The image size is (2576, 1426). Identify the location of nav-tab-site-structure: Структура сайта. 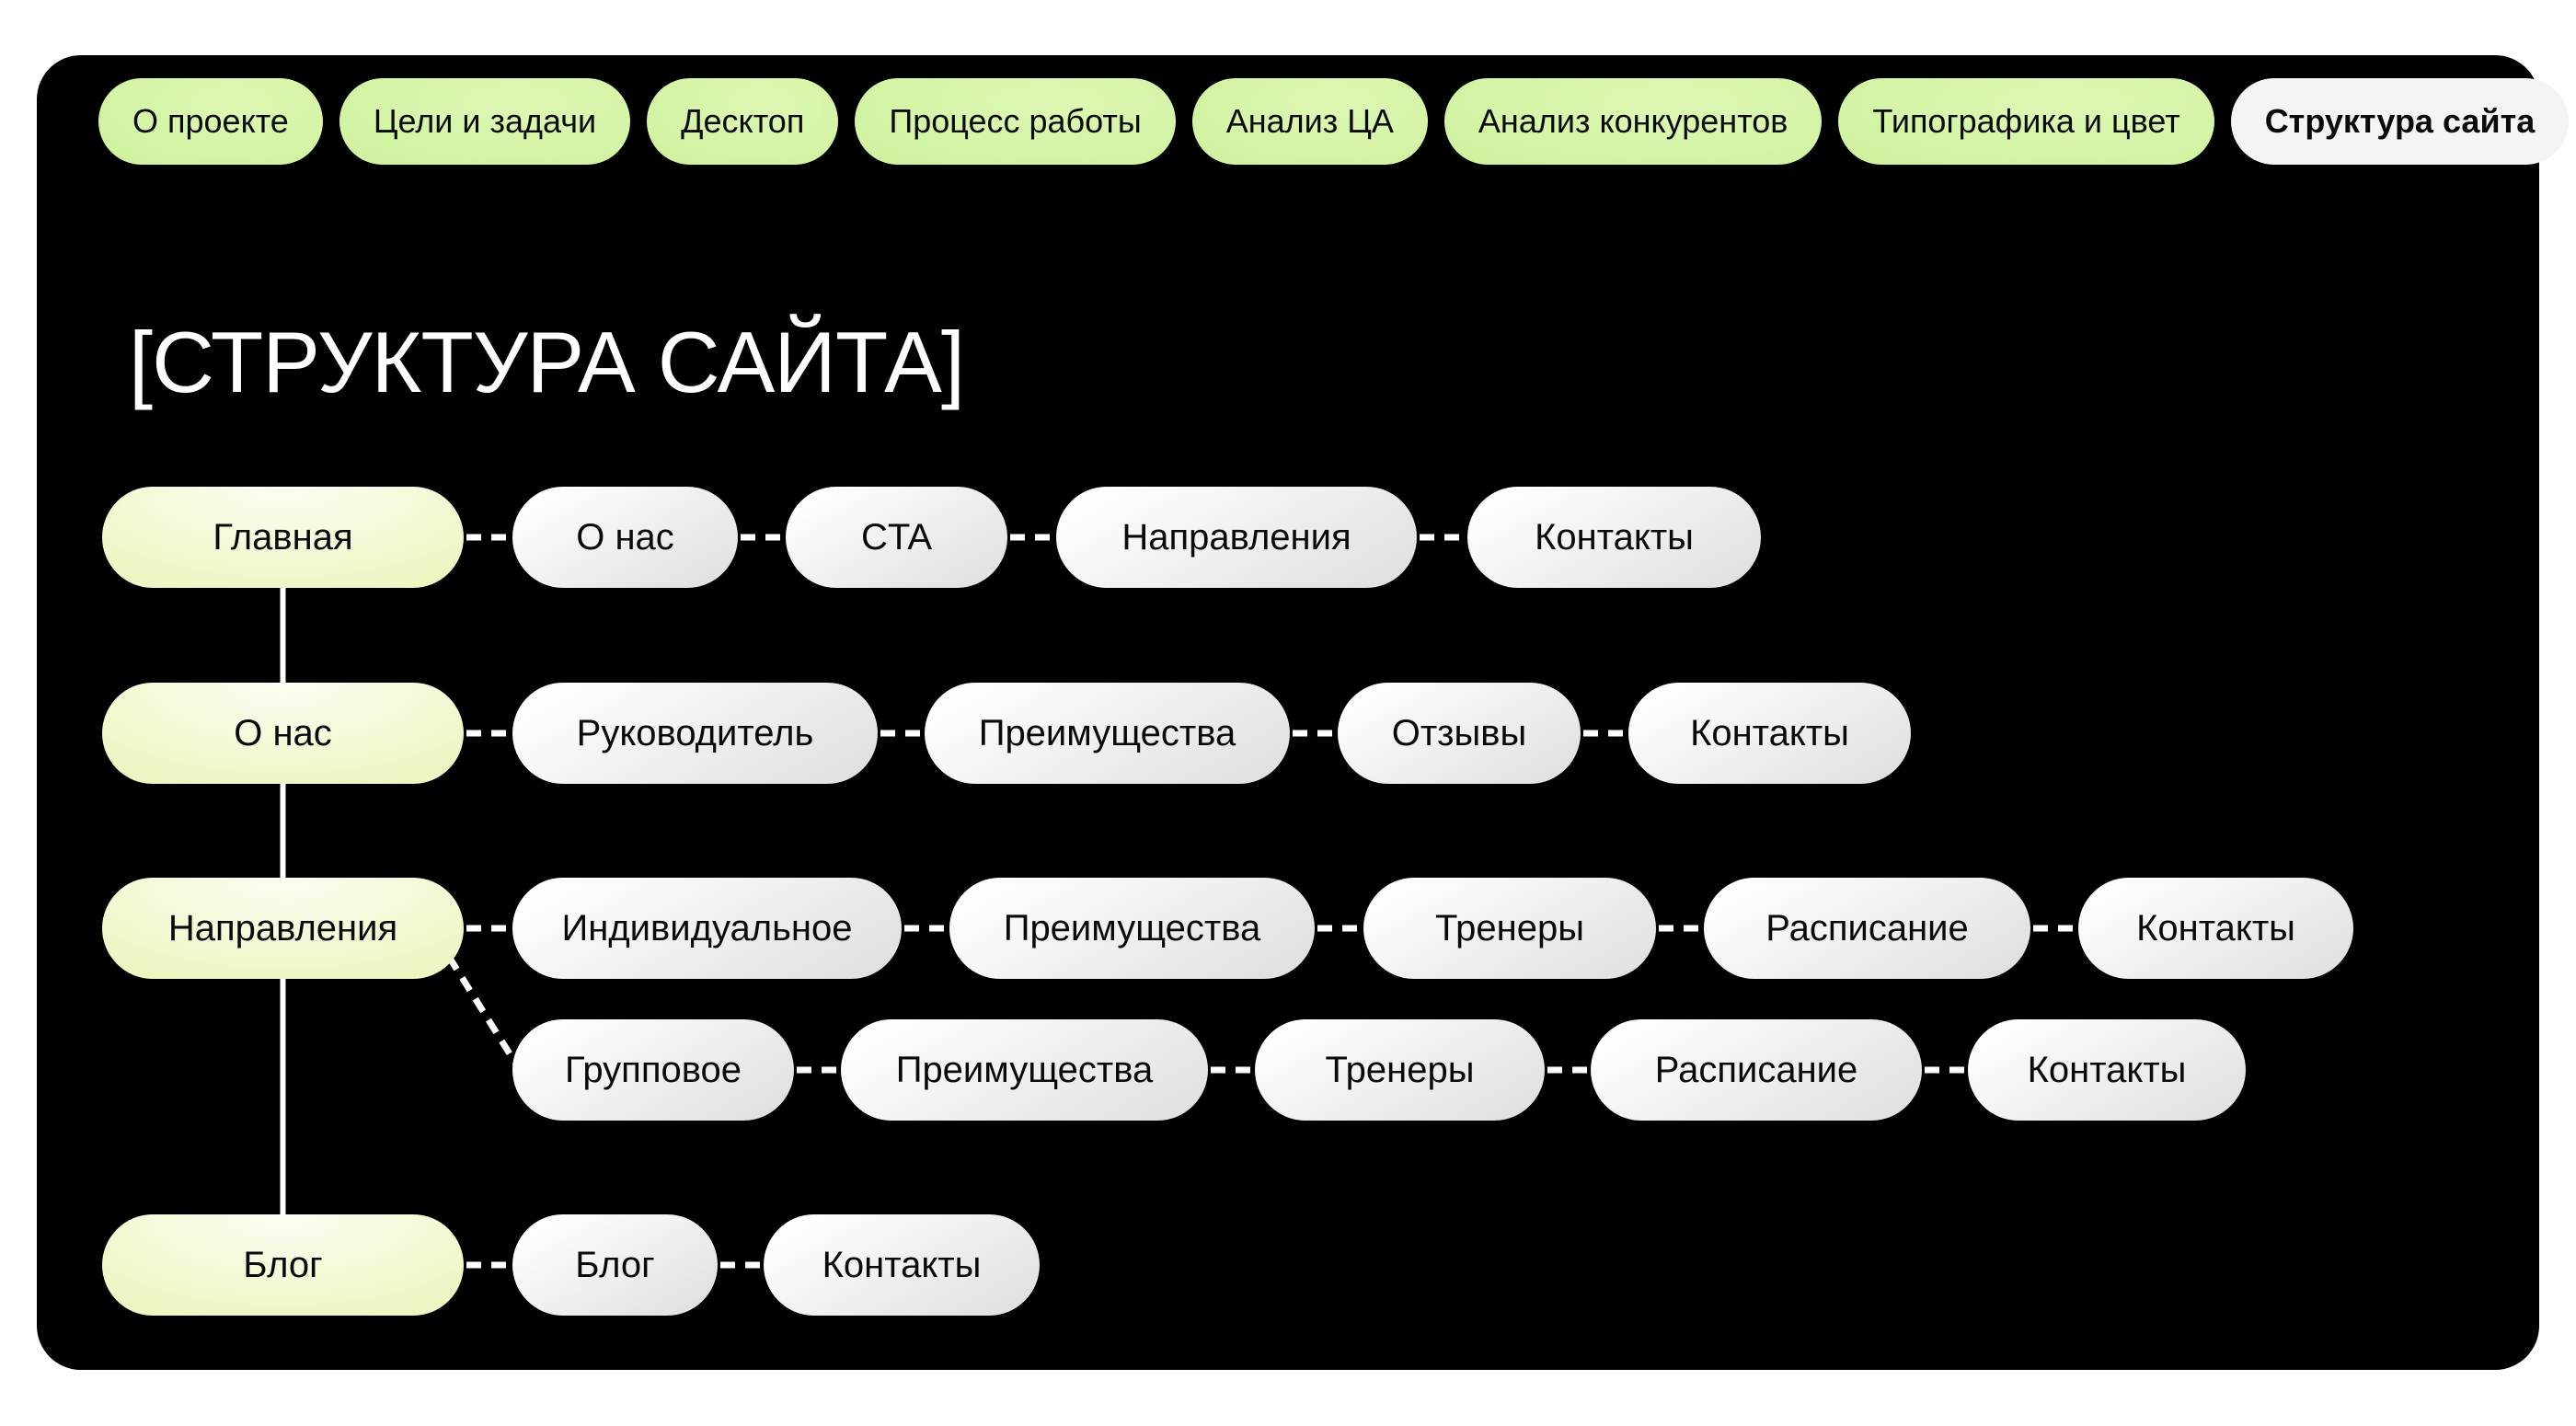
(2400, 121).